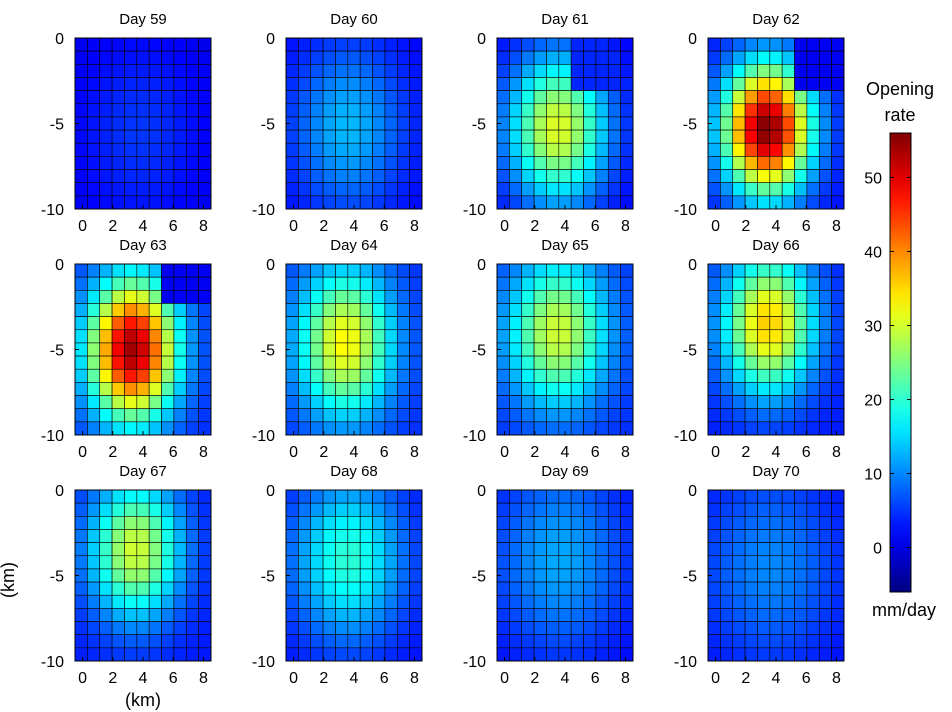 This screenshot has width=952, height=712. I want to click on panel-day-68: Day 680 2 4 6 80-5-10, so click(337, 575).